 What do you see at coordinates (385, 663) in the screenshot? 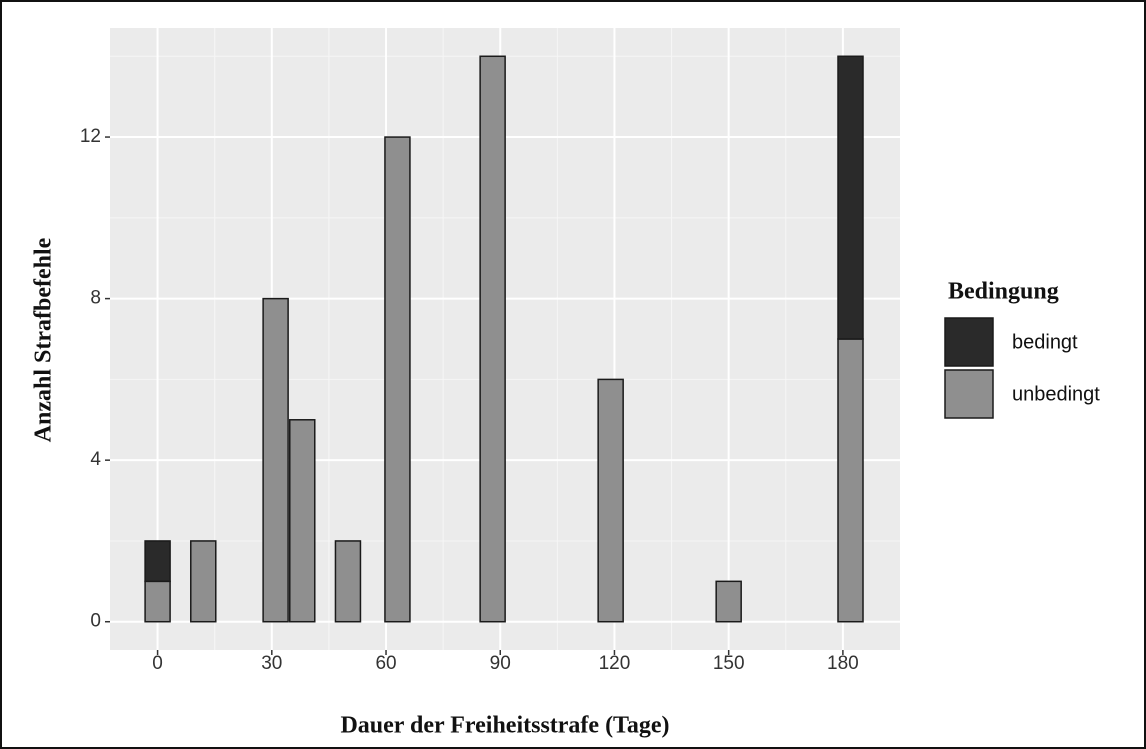
I see `x-tick-label: 60` at bounding box center [385, 663].